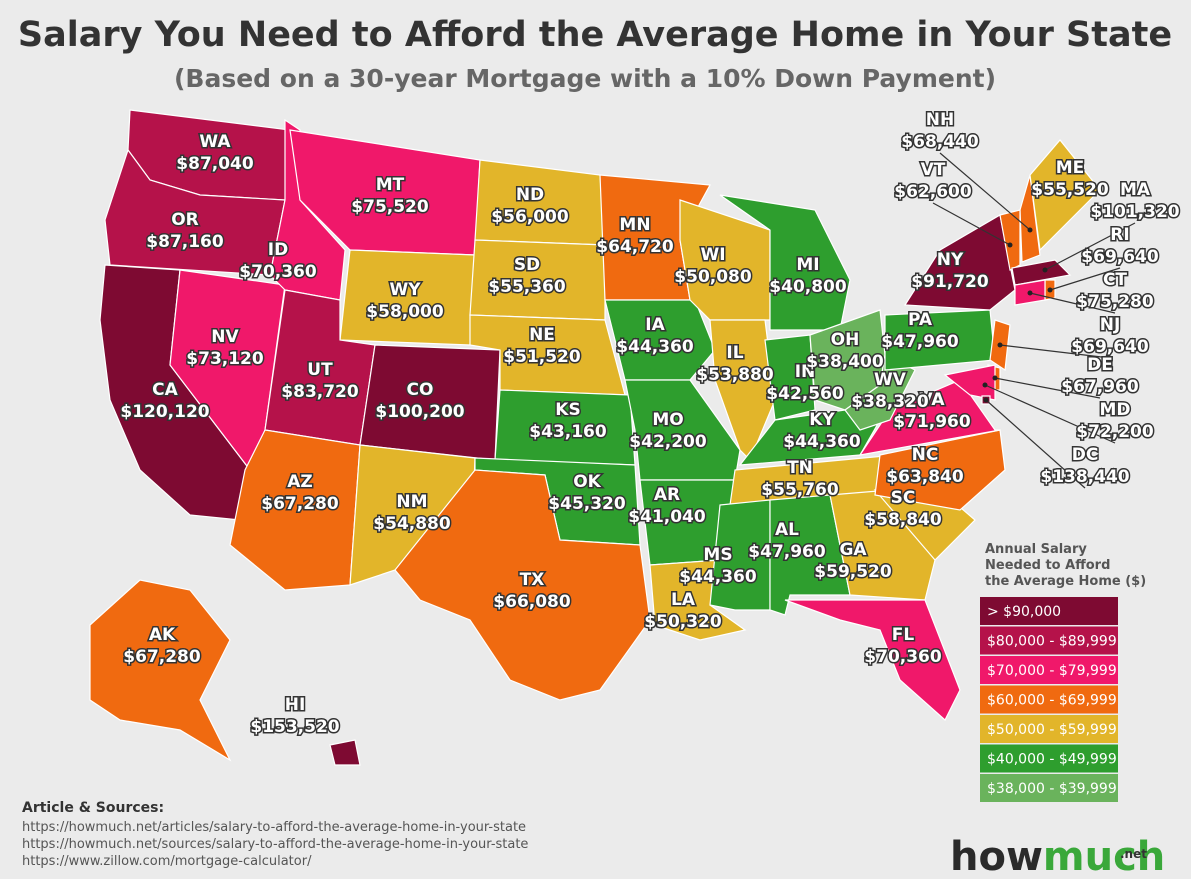 This screenshot has height=879, width=1191. I want to click on state-abbr: IL, so click(734, 353).